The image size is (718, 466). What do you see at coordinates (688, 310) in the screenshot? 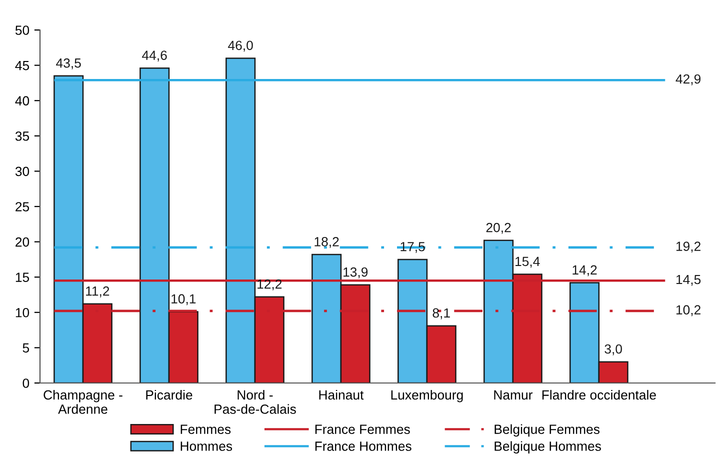
I see `text: 10,2` at bounding box center [688, 310].